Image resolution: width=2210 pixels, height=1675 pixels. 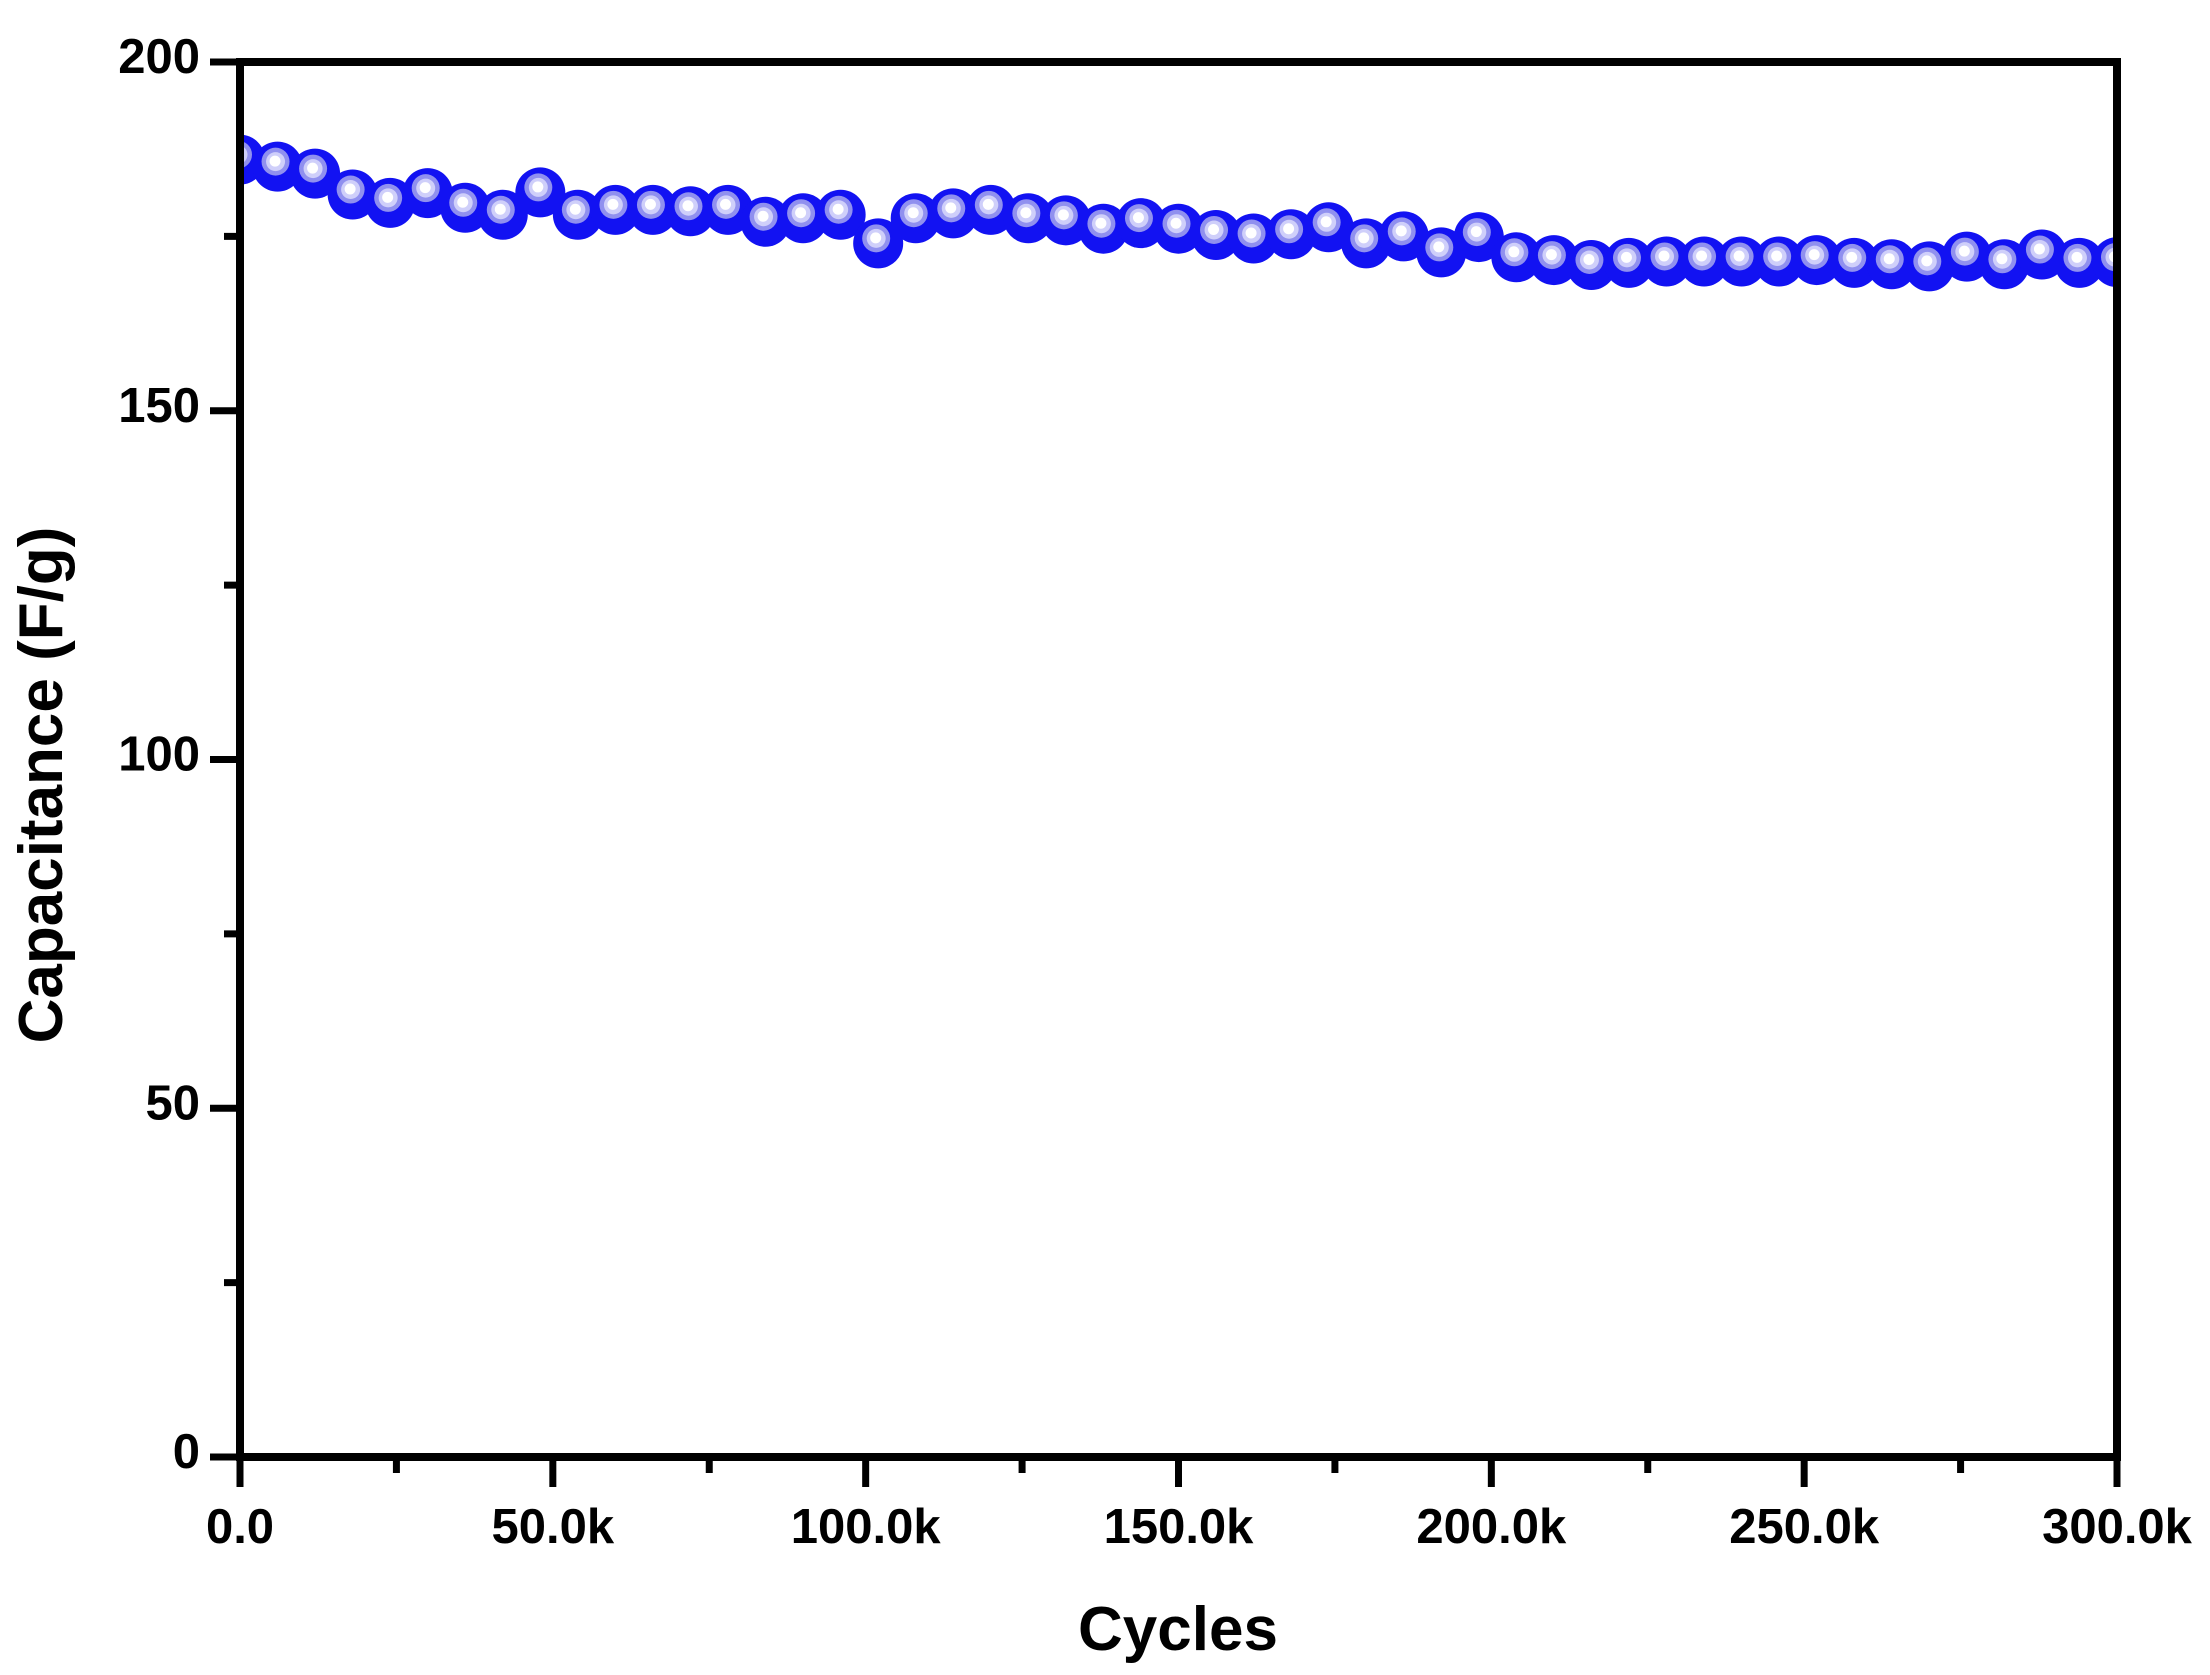 What do you see at coordinates (240, 1527) in the screenshot?
I see `x-tick-label: 0.0` at bounding box center [240, 1527].